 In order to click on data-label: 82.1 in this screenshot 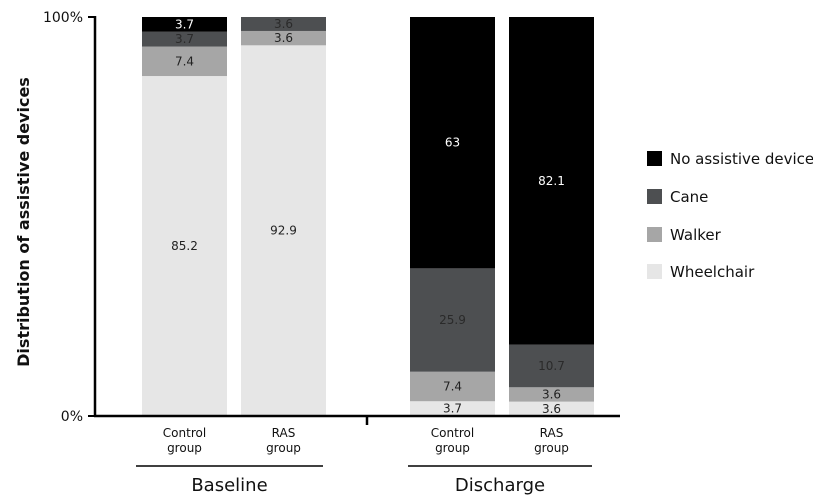, I will do `click(551, 181)`.